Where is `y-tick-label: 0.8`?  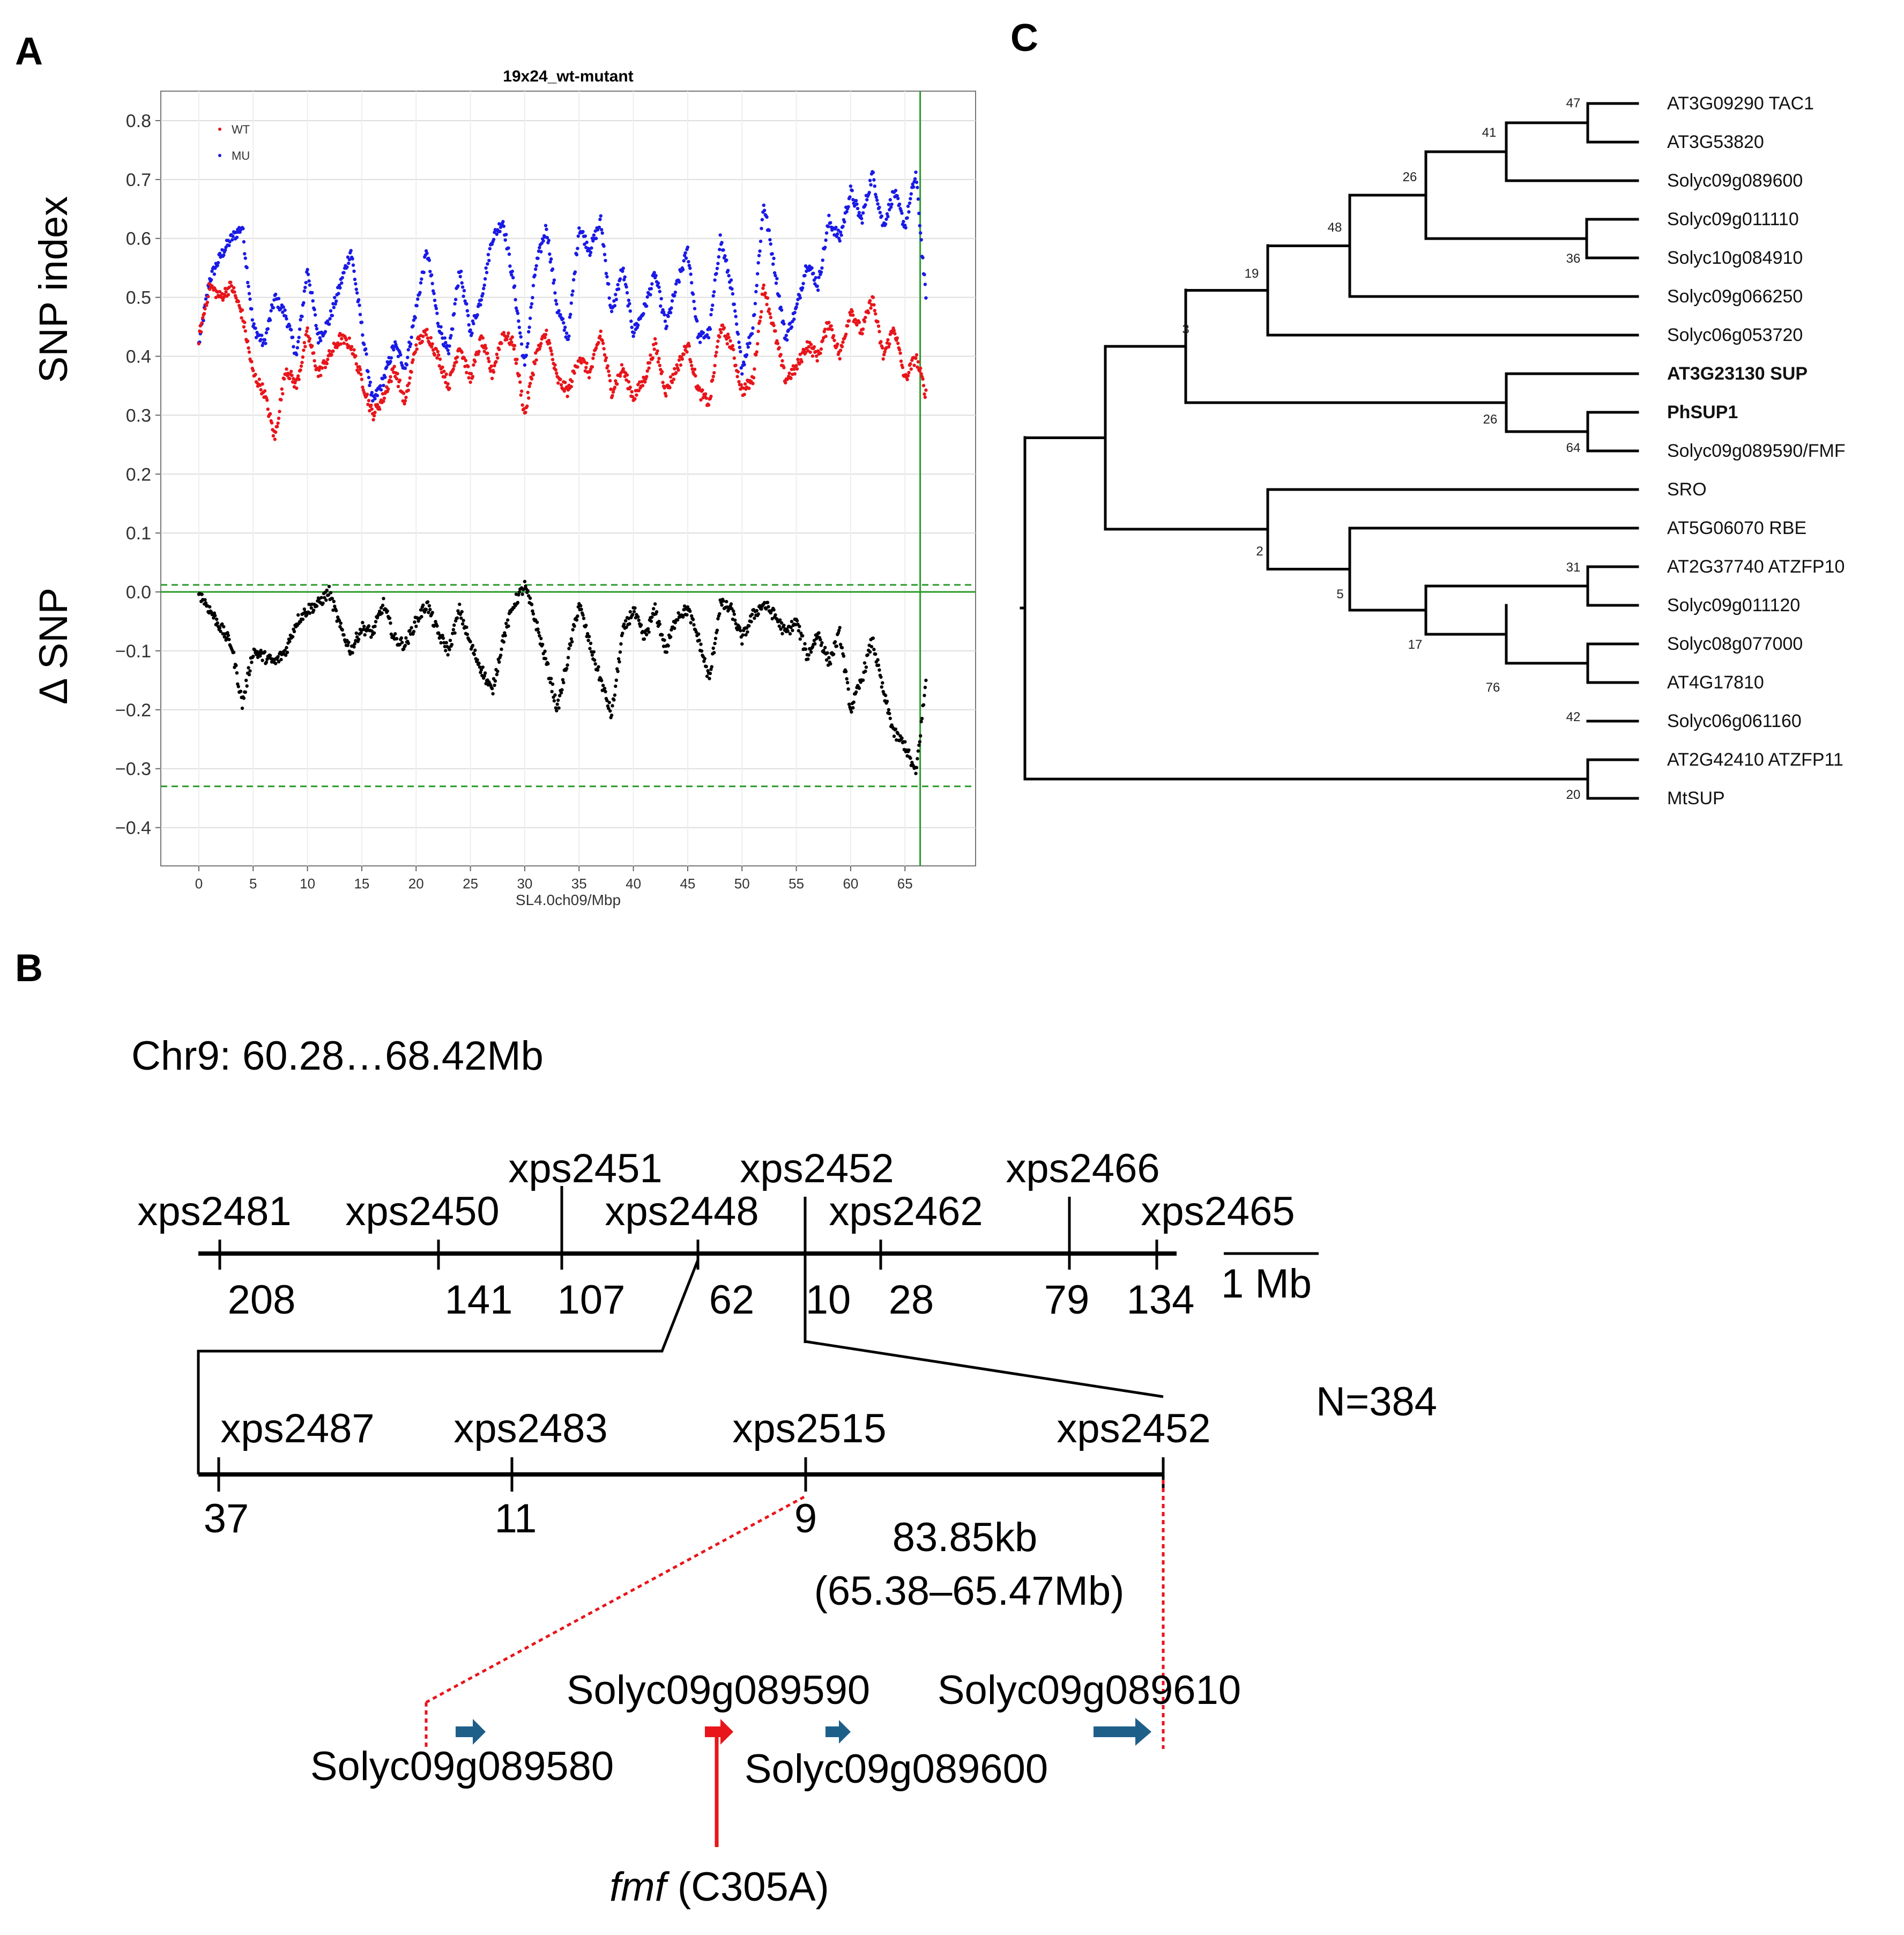
y-tick-label: 0.8 is located at coordinates (138, 121).